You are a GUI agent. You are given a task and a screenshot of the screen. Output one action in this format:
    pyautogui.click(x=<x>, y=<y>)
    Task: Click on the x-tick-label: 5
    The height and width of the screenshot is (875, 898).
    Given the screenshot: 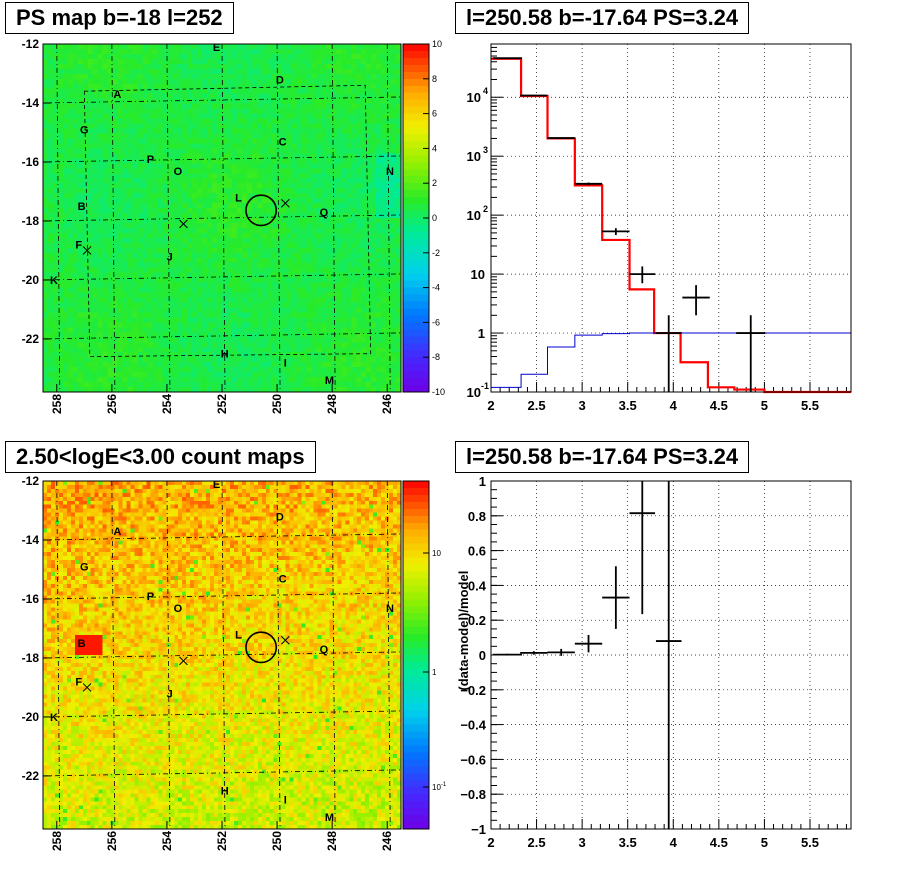 What is the action you would take?
    pyautogui.click(x=764, y=405)
    